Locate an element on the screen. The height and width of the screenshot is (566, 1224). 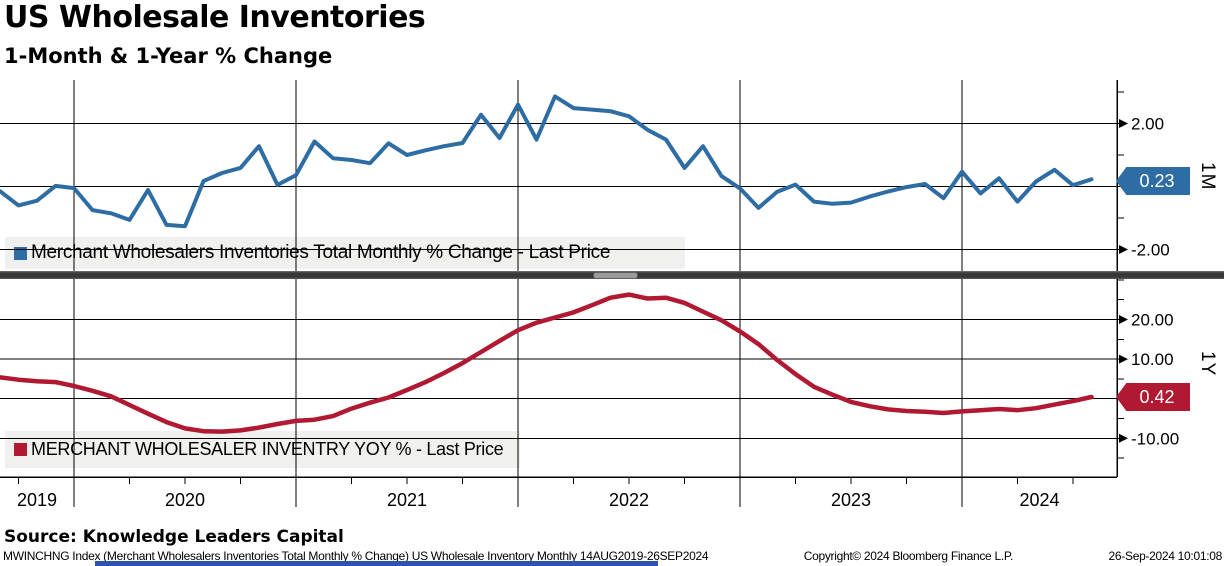
page-subtitle: 1-Month & 1-Year % Change is located at coordinates (168, 56).